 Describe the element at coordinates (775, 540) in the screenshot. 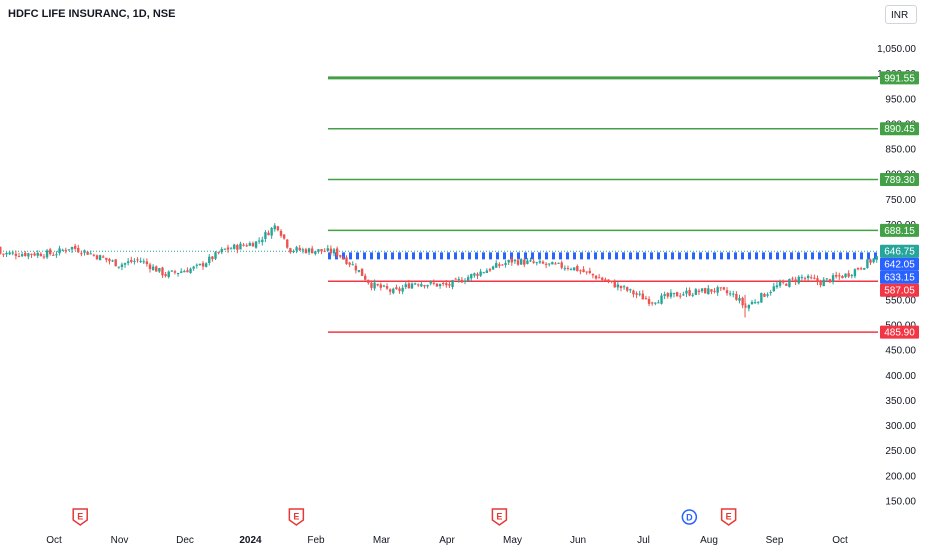

I see `x-tick-label: Sep` at that location.